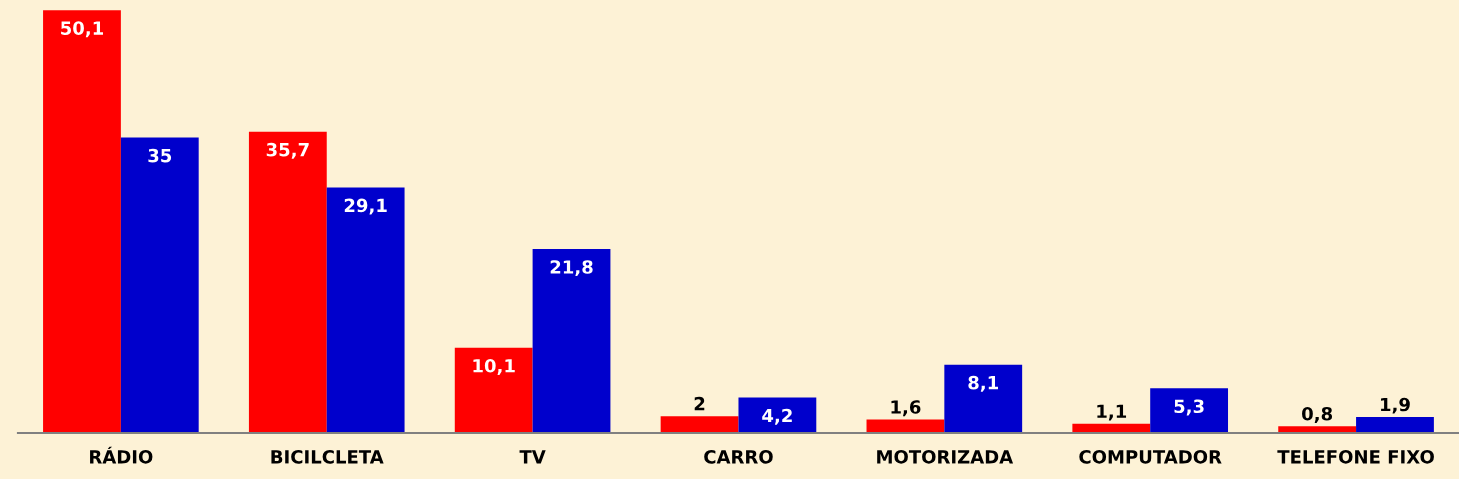 The image size is (1459, 479). What do you see at coordinates (699, 403) in the screenshot?
I see `data-label: 2` at bounding box center [699, 403].